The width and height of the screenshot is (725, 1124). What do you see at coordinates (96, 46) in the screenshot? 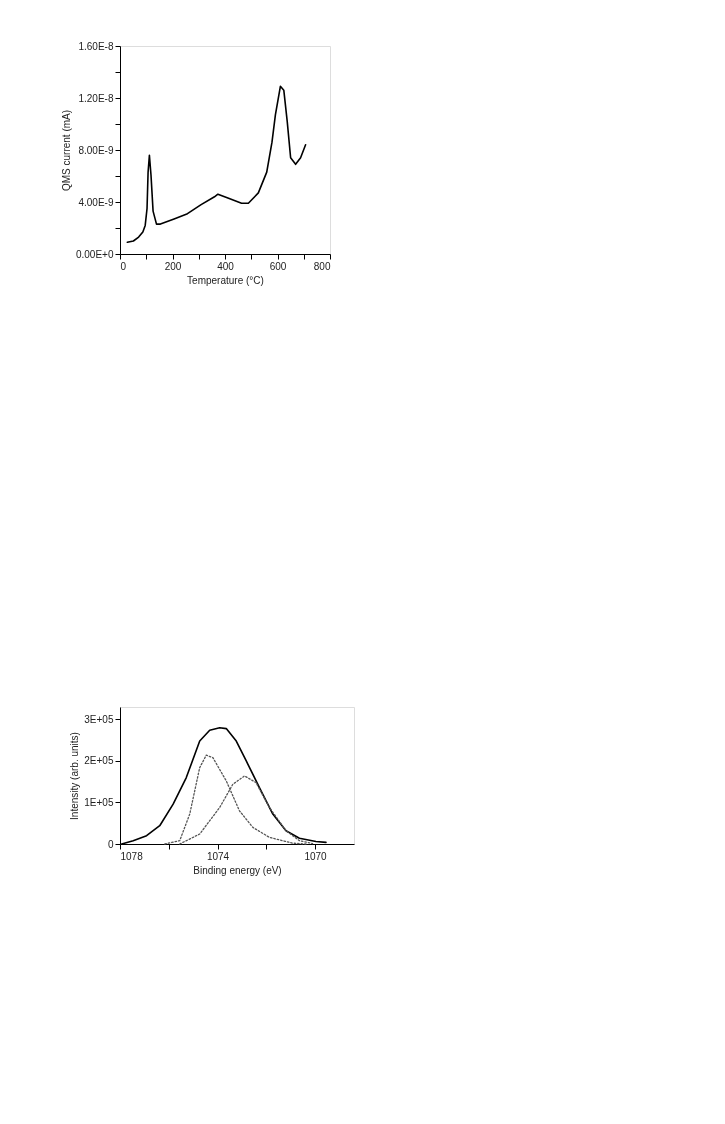
I see `y-tick-label: 1.60E-8` at bounding box center [96, 46].